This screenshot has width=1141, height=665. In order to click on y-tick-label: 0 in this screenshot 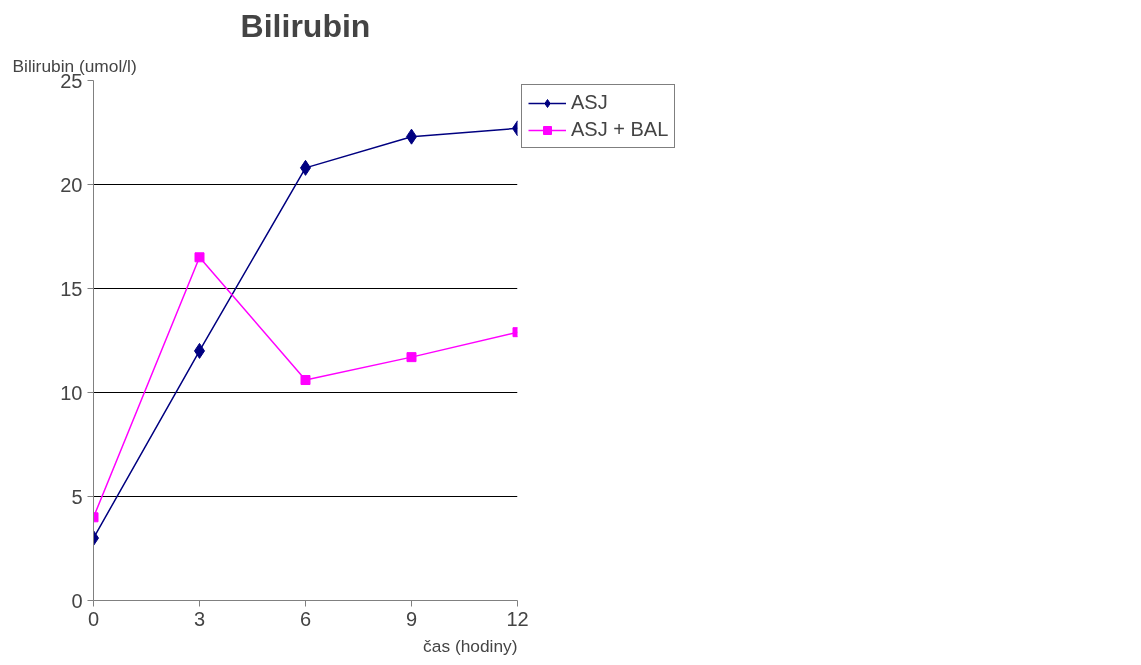, I will do `click(77, 600)`.